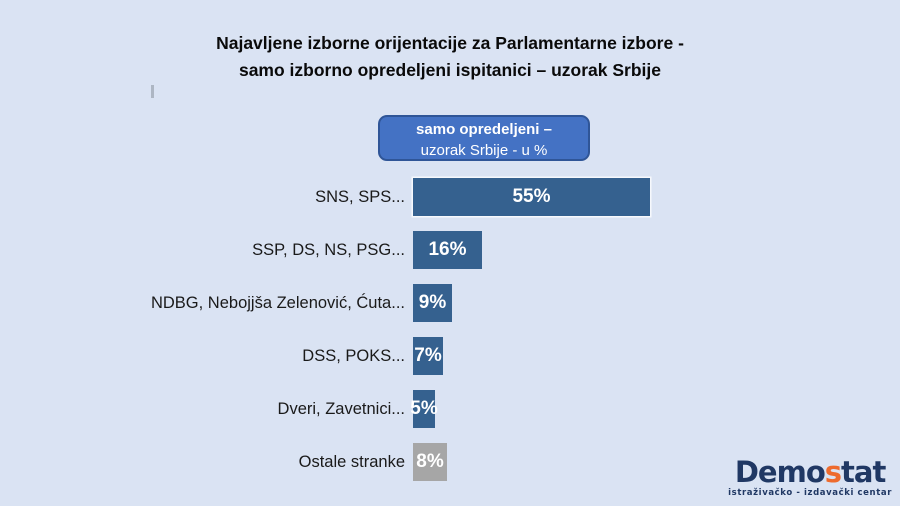 The width and height of the screenshot is (900, 506). I want to click on legend-line2: uzorak Srbije - u %, so click(484, 150).